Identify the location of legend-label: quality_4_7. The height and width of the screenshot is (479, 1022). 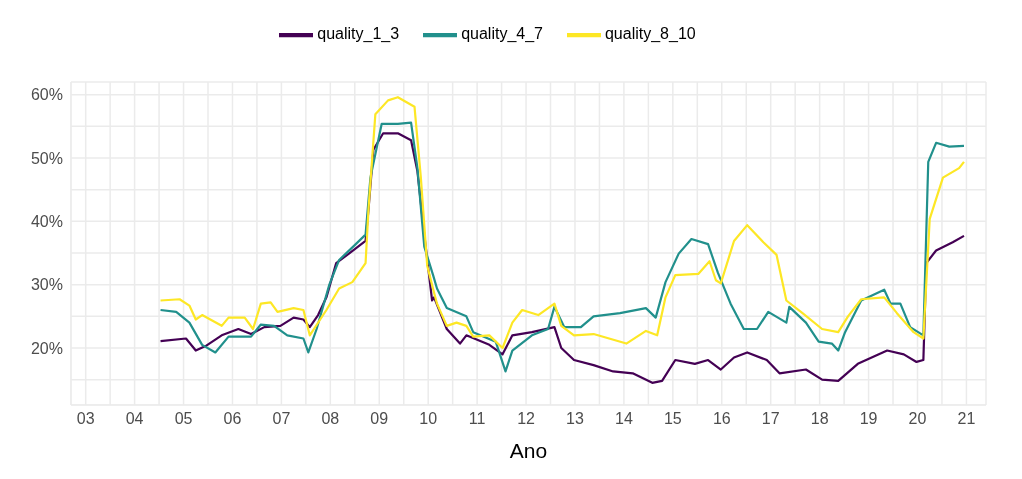
(502, 34).